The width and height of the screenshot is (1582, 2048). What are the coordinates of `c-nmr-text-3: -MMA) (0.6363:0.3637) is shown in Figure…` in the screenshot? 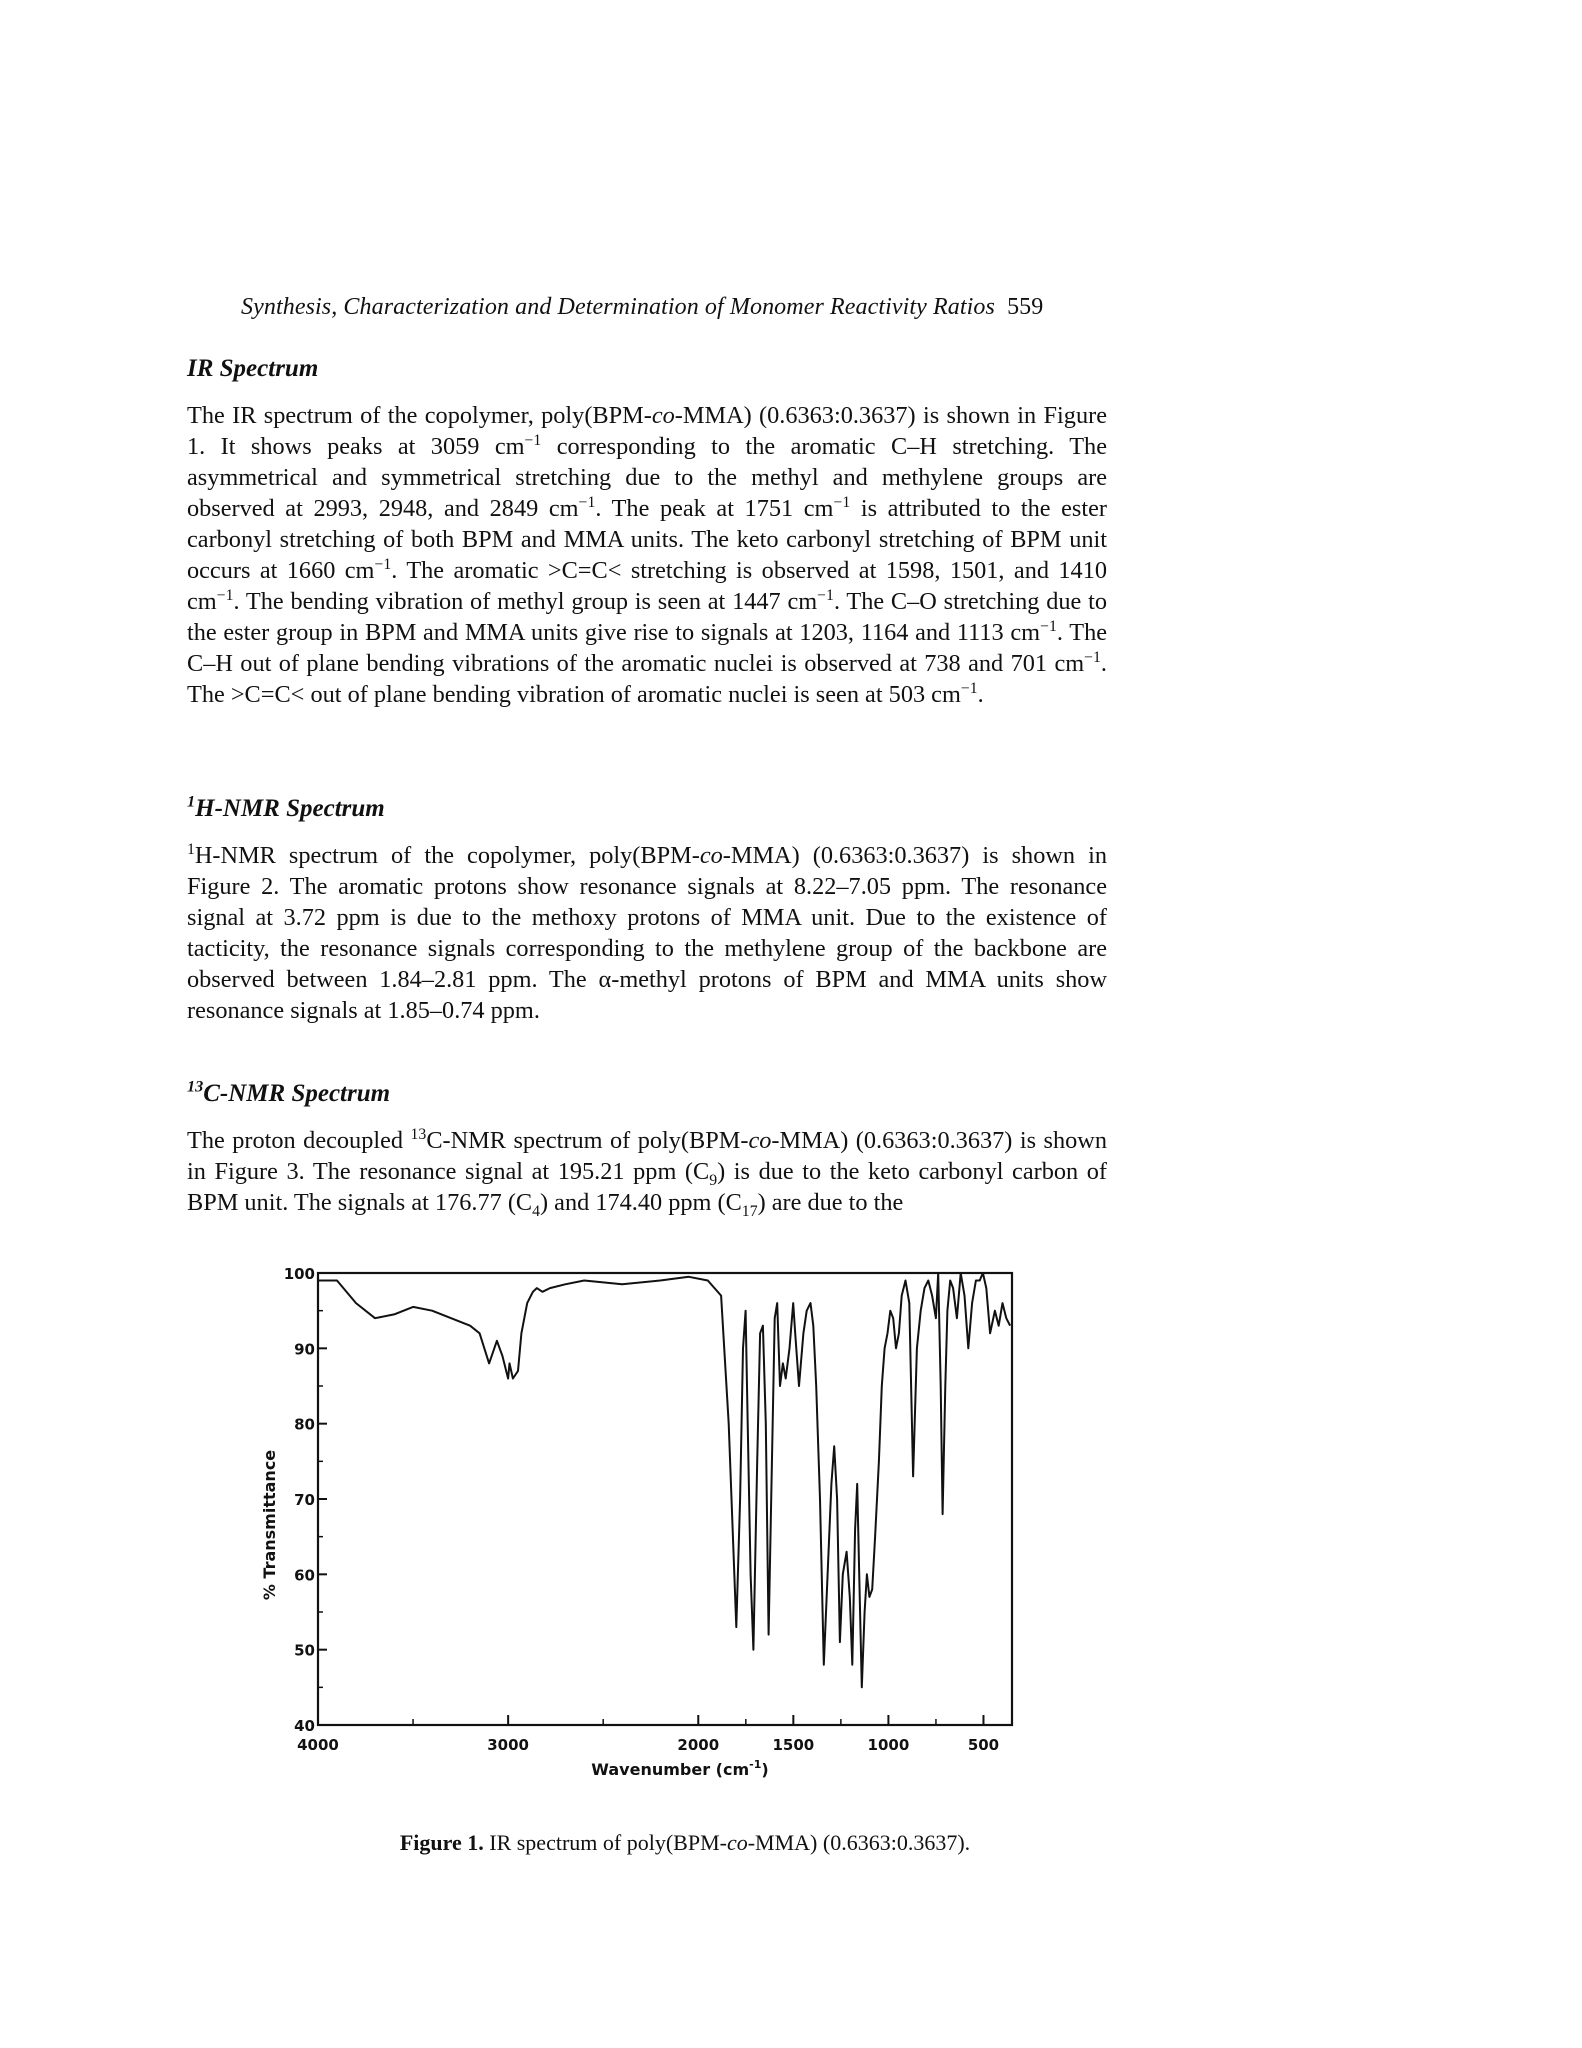 It's located at (647, 1156).